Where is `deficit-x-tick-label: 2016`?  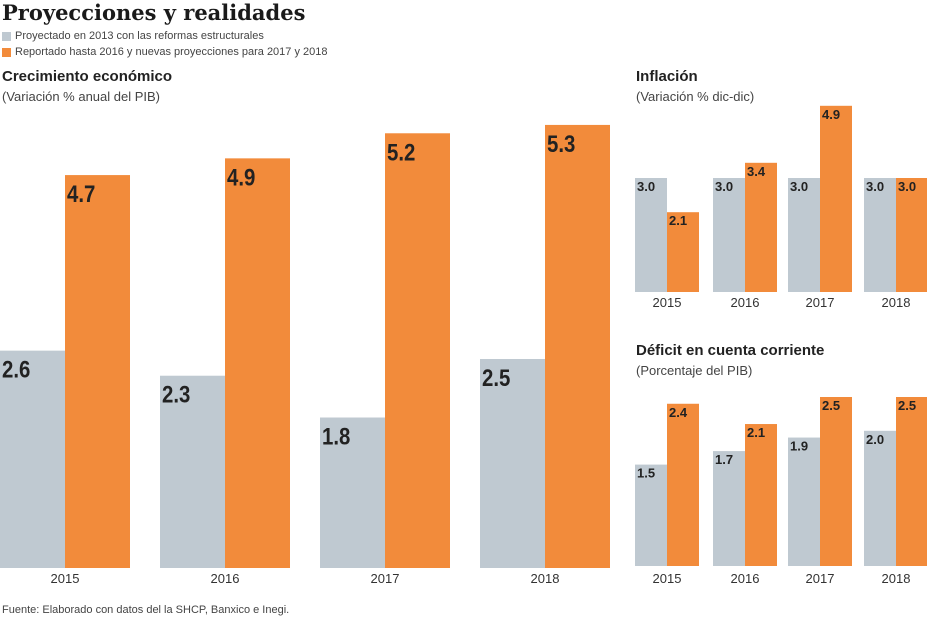
deficit-x-tick-label: 2016 is located at coordinates (745, 578).